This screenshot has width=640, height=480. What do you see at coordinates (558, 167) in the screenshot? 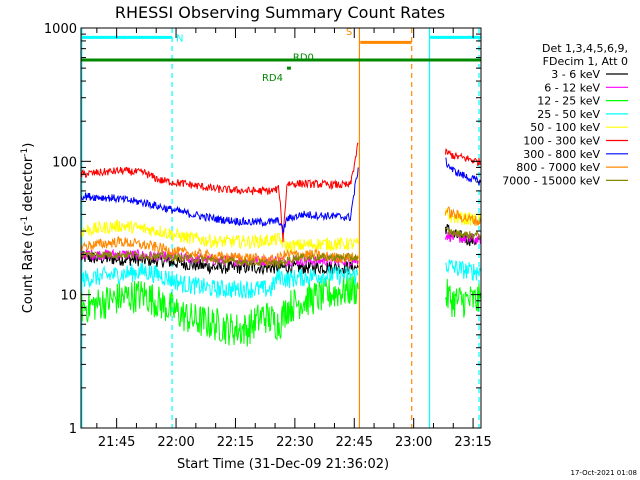
I see `legend-entry-label: 800 - 7000 keV` at bounding box center [558, 167].